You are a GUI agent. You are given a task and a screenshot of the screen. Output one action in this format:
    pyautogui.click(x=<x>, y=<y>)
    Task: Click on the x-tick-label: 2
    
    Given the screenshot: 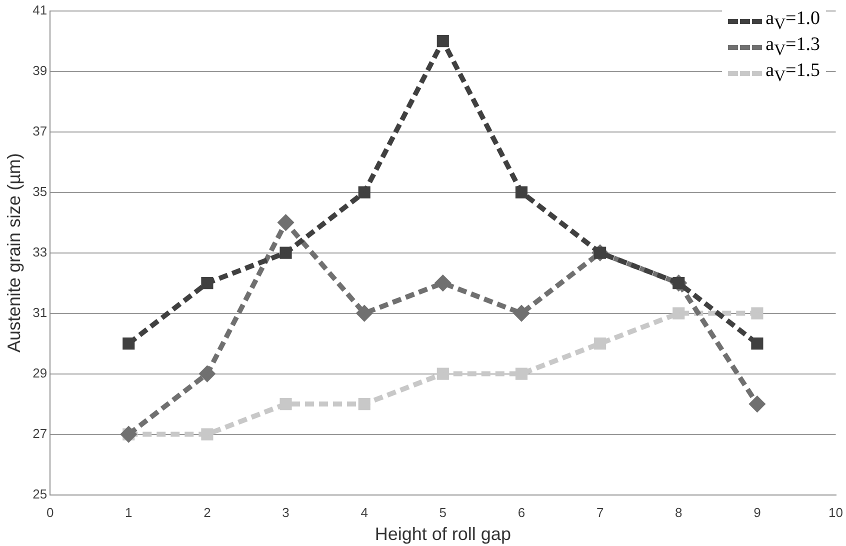 What is the action you would take?
    pyautogui.click(x=207, y=512)
    